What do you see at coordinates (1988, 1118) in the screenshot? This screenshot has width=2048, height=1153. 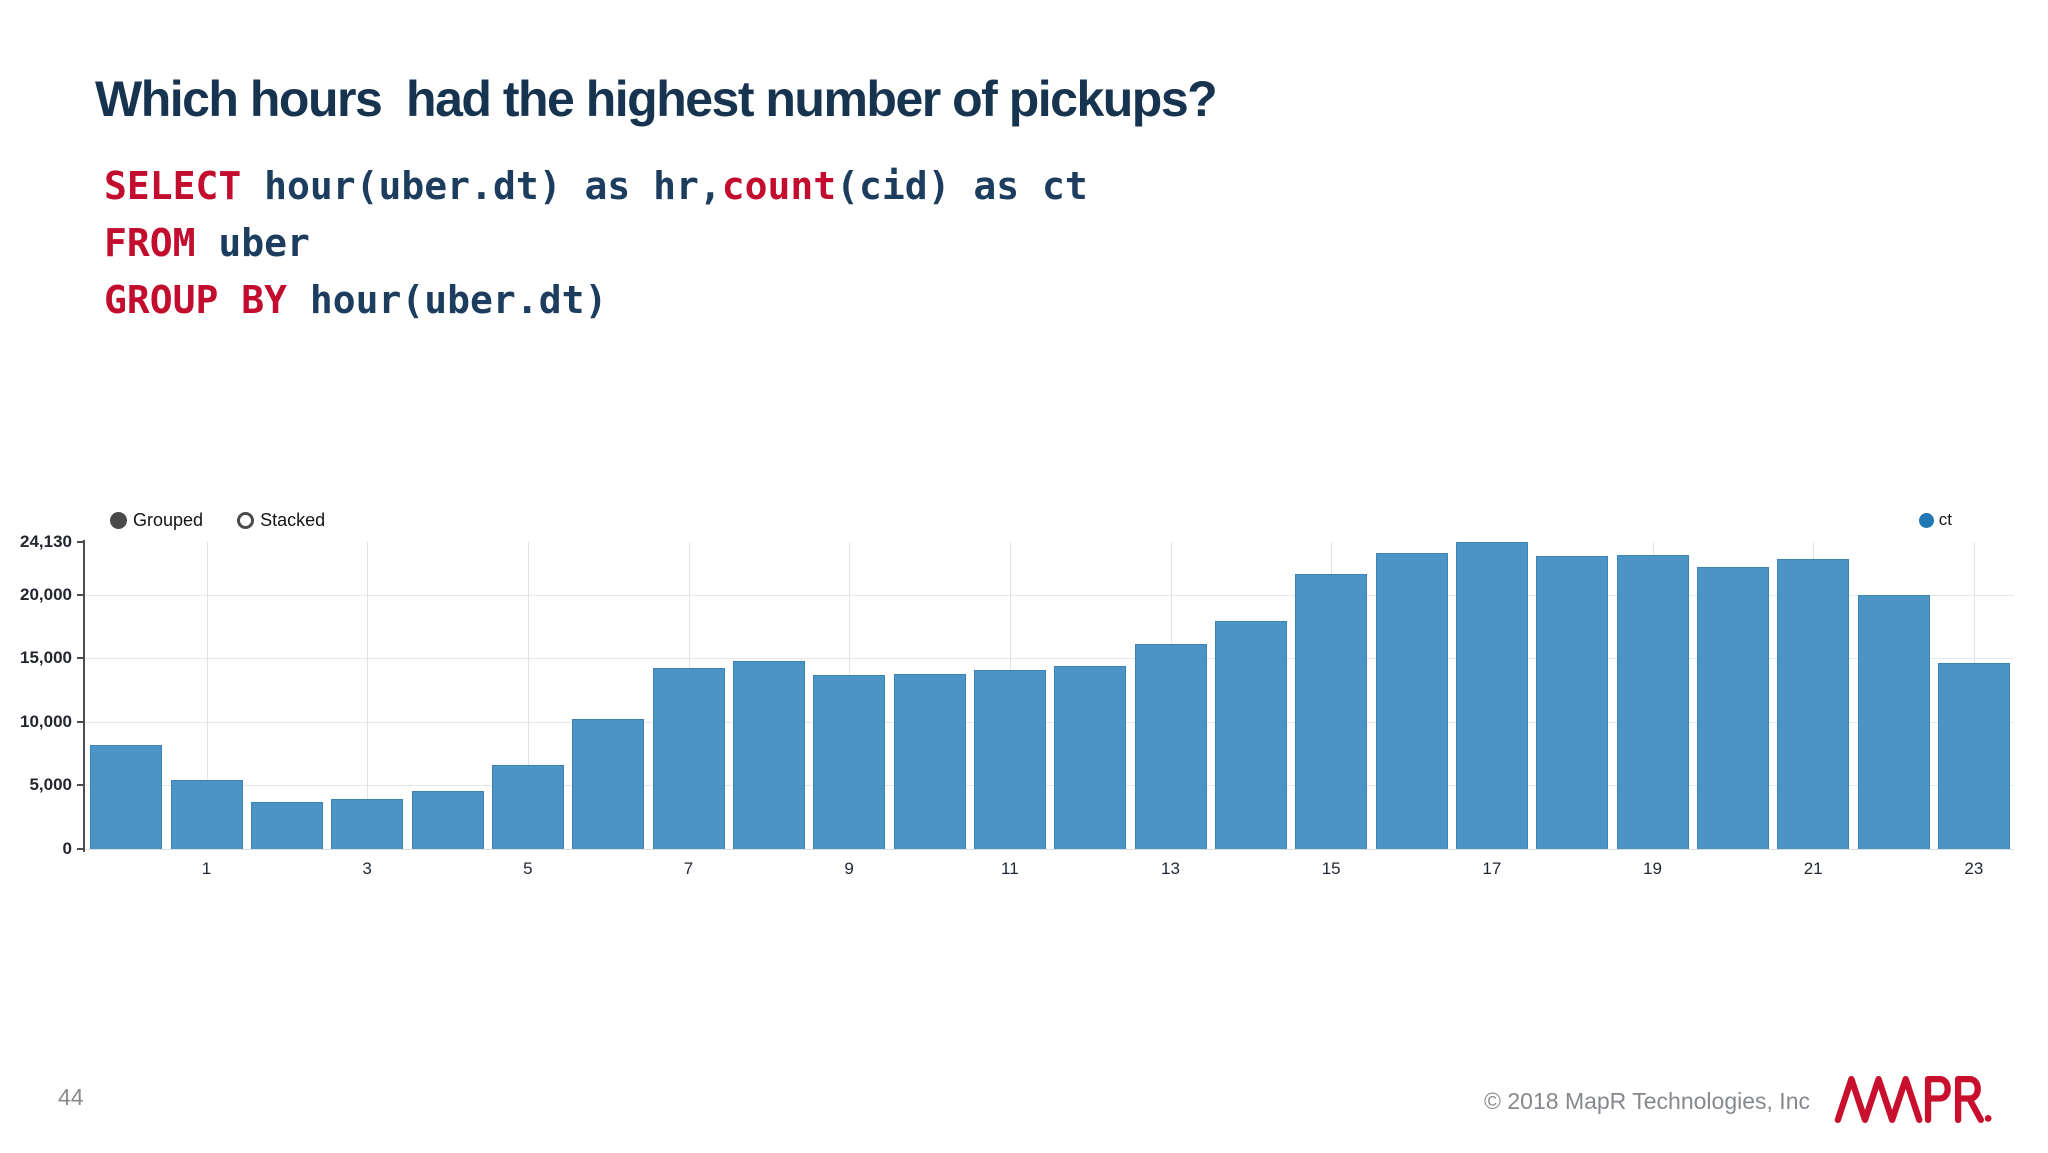 I see `logo-period` at bounding box center [1988, 1118].